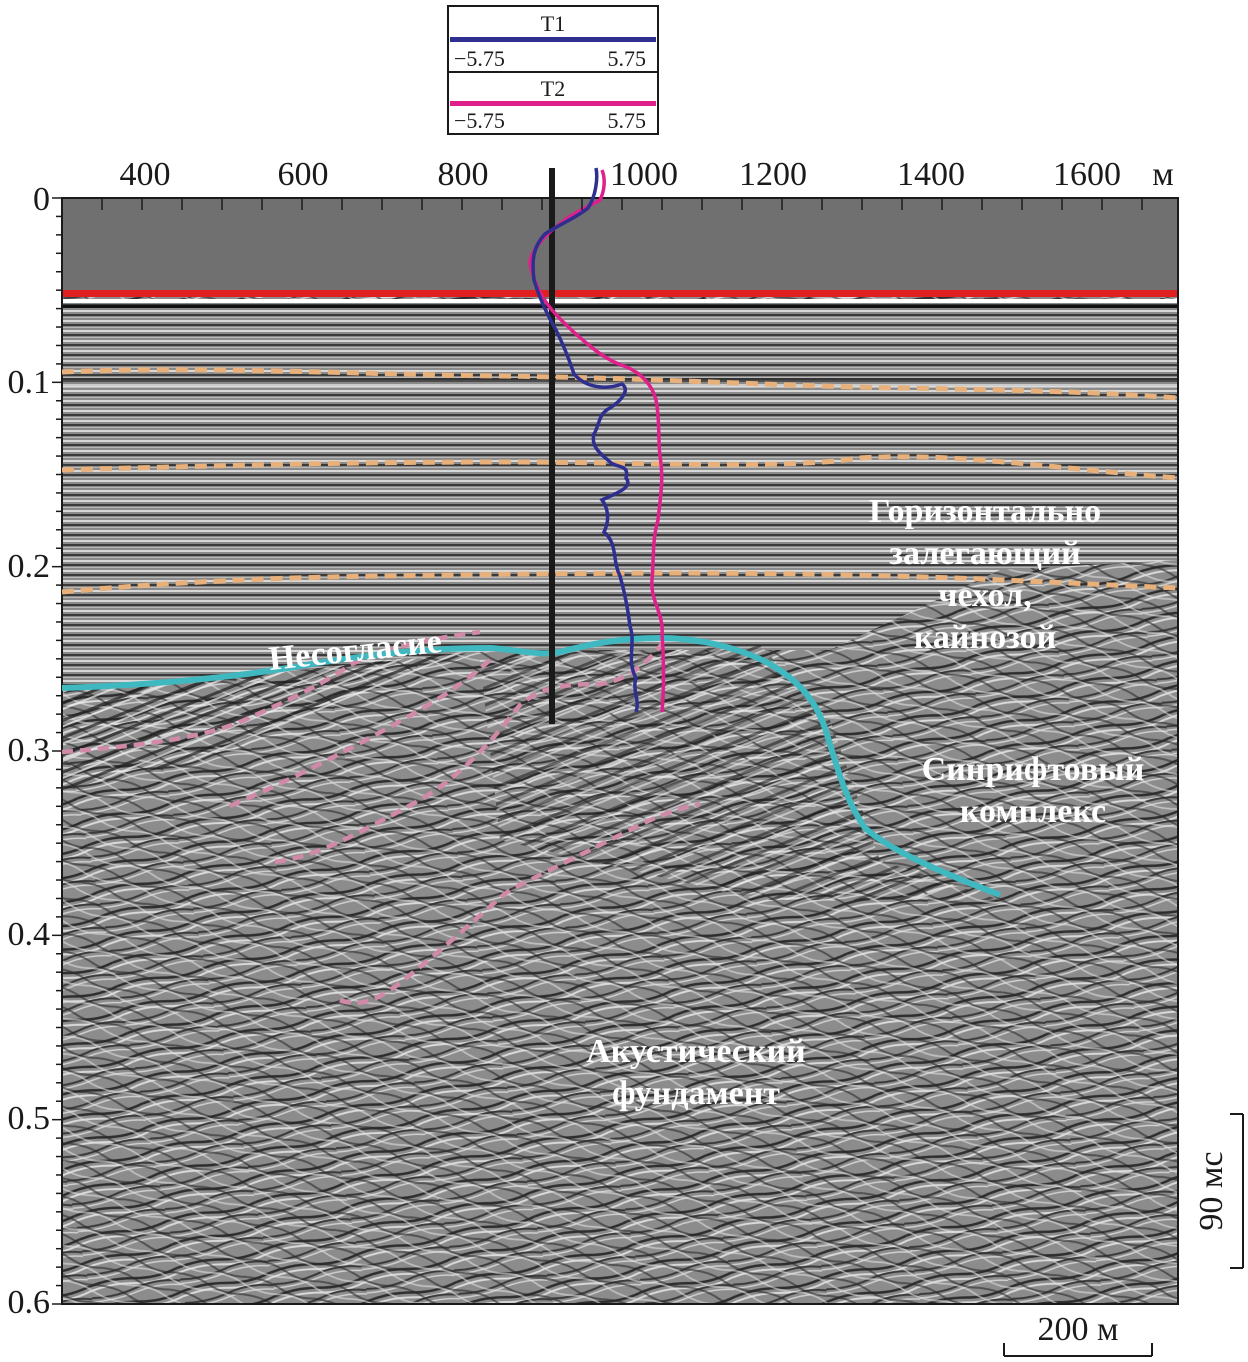 The height and width of the screenshot is (1362, 1248). I want to click on seafloor-line, so click(620, 293).